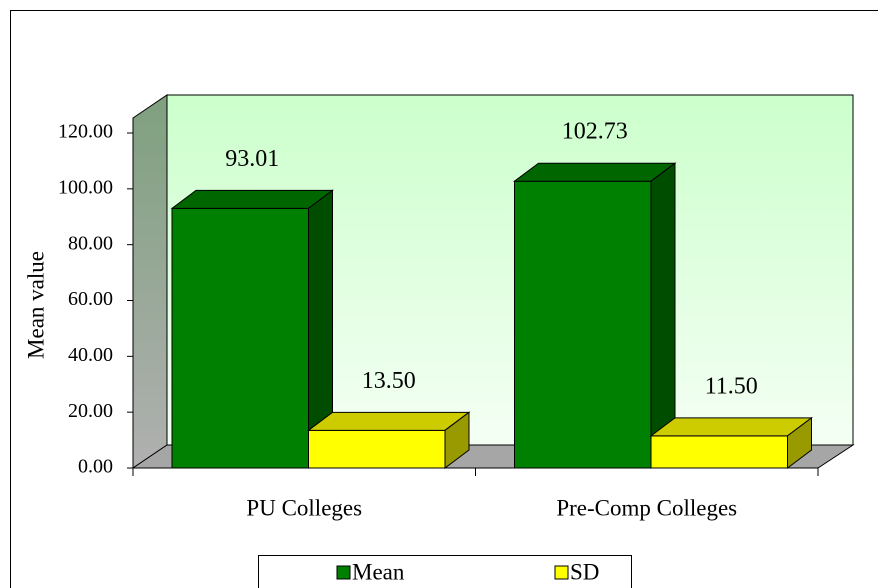 The image size is (878, 588). What do you see at coordinates (584, 571) in the screenshot?
I see `legend-label: SD` at bounding box center [584, 571].